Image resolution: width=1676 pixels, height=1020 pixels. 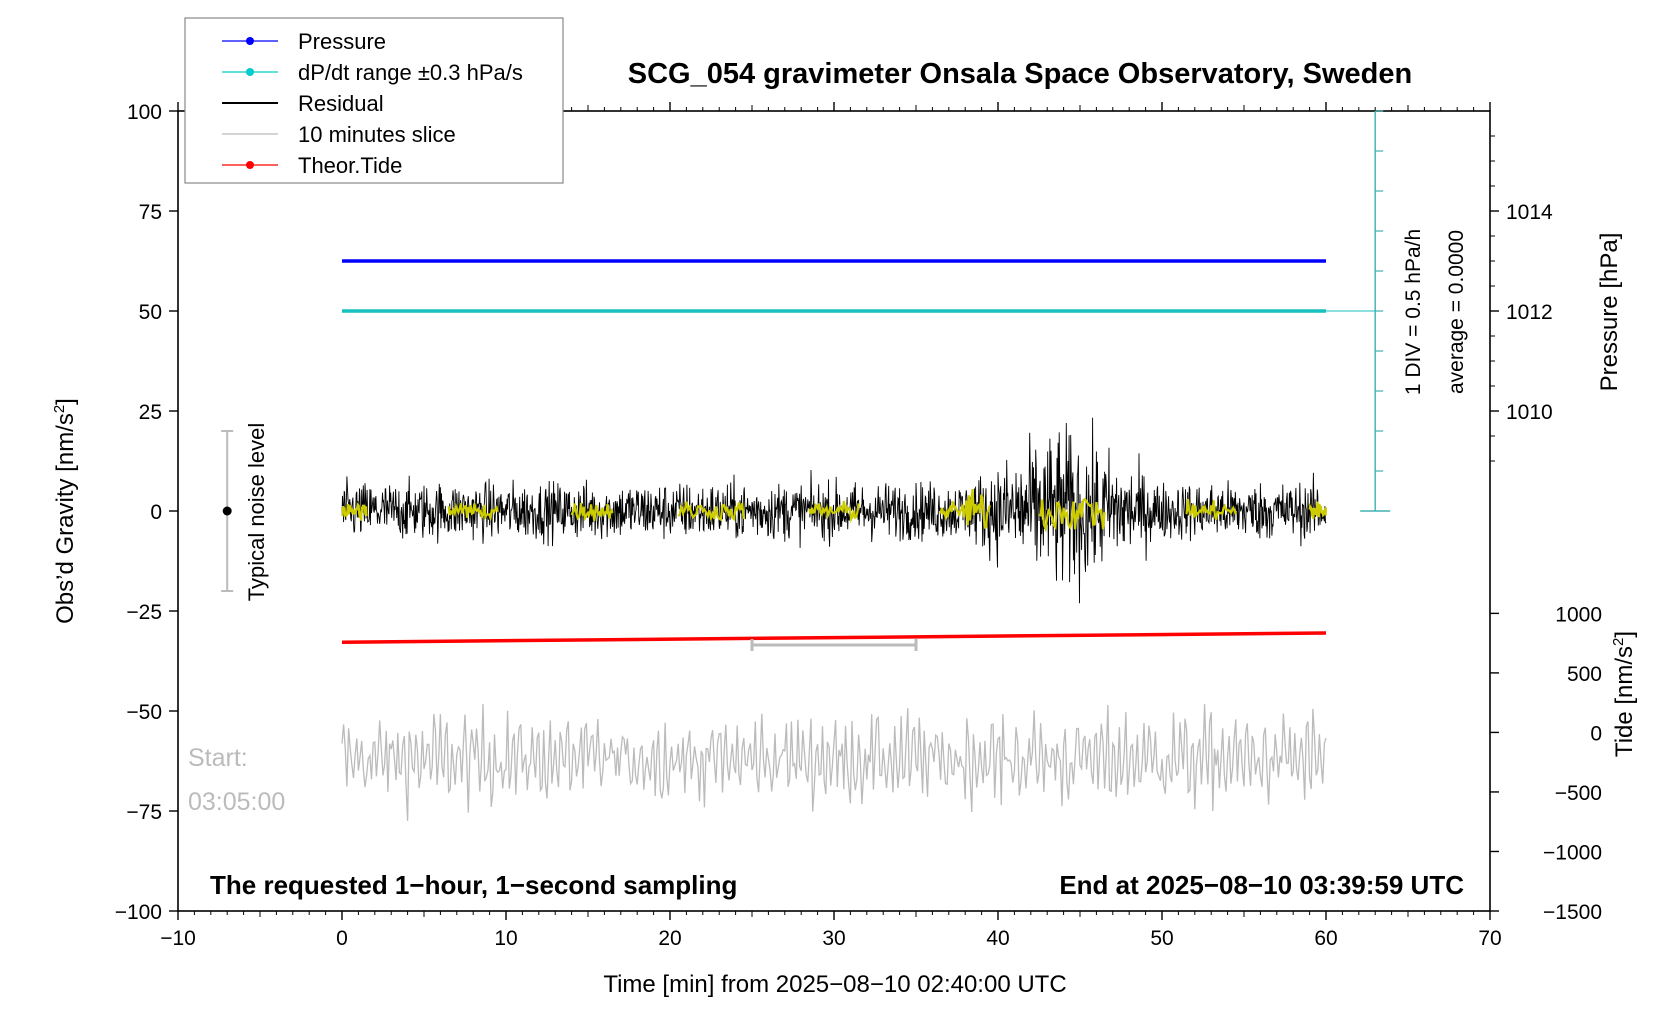 I want to click on y-tick-label: 25, so click(x=150, y=412).